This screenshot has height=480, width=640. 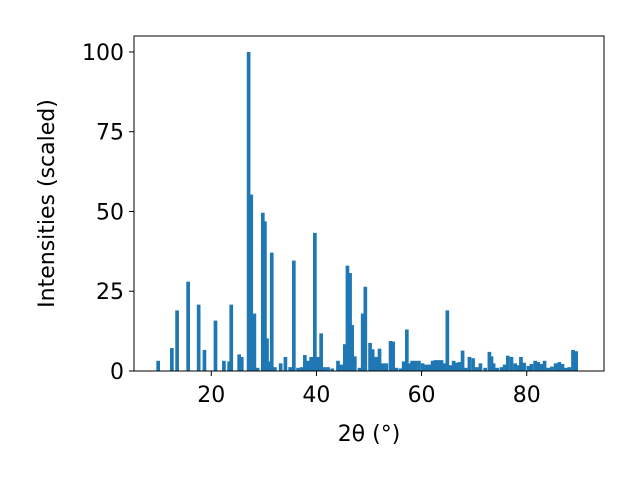 What do you see at coordinates (110, 292) in the screenshot?
I see `y-tick-label: 25` at bounding box center [110, 292].